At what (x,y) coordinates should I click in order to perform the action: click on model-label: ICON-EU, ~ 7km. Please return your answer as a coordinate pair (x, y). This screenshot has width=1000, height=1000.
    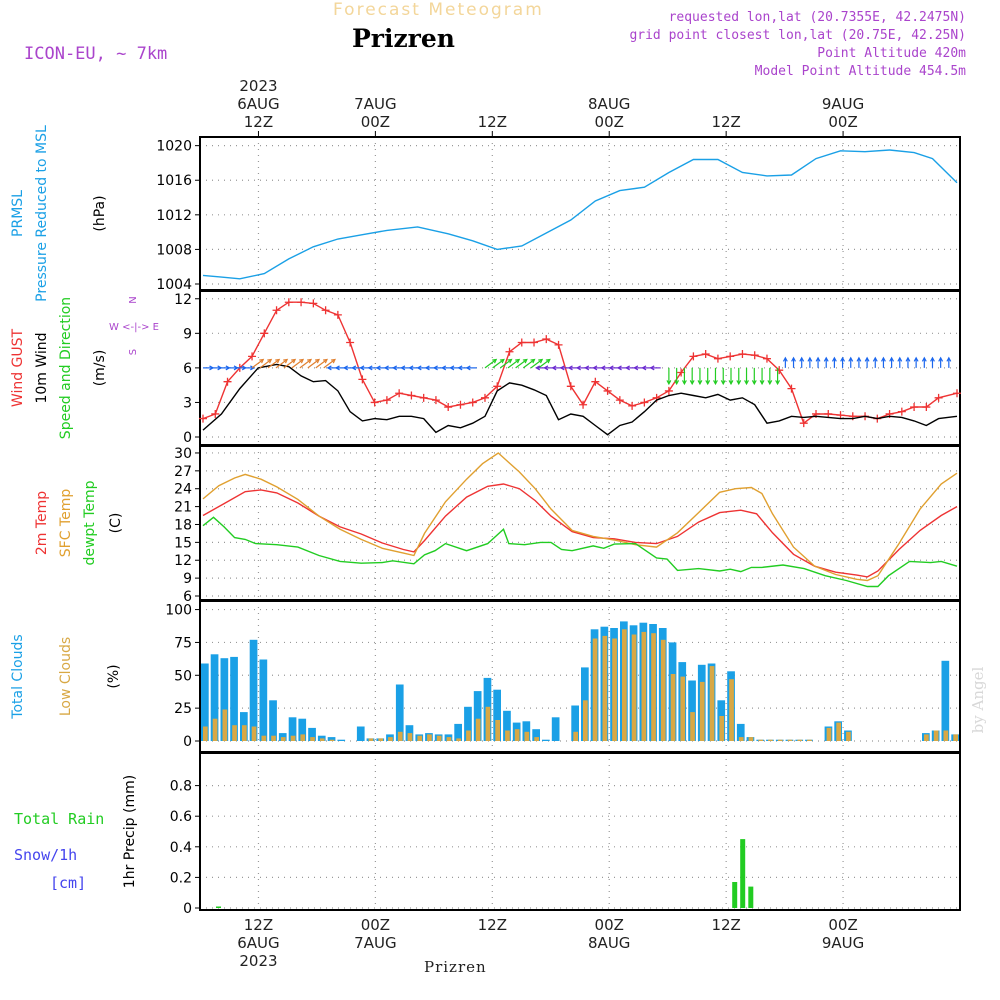
    Looking at the image, I should click on (96, 54).